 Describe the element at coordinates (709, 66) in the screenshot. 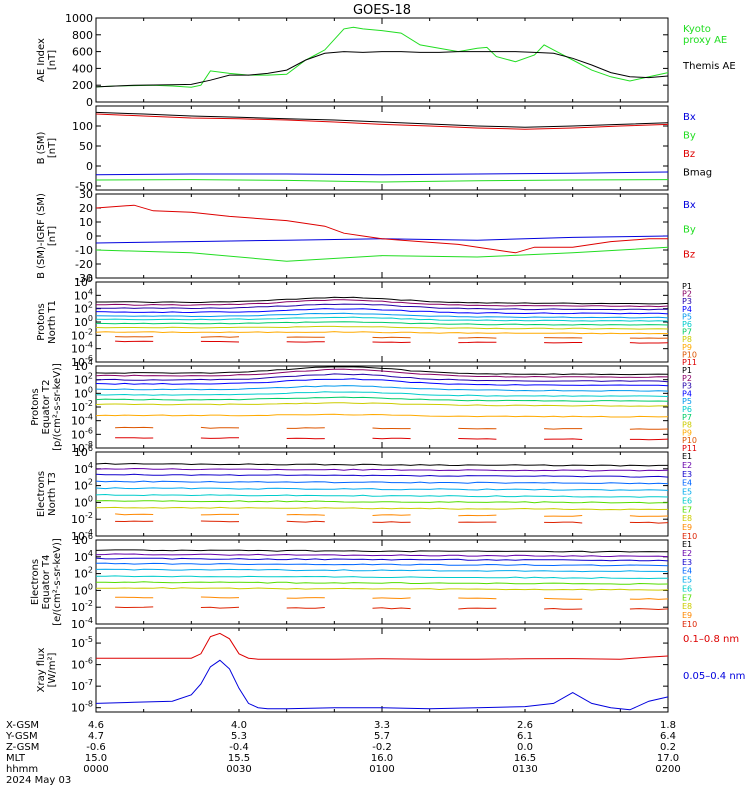

I see `legend-label-line: Themis AE` at that location.